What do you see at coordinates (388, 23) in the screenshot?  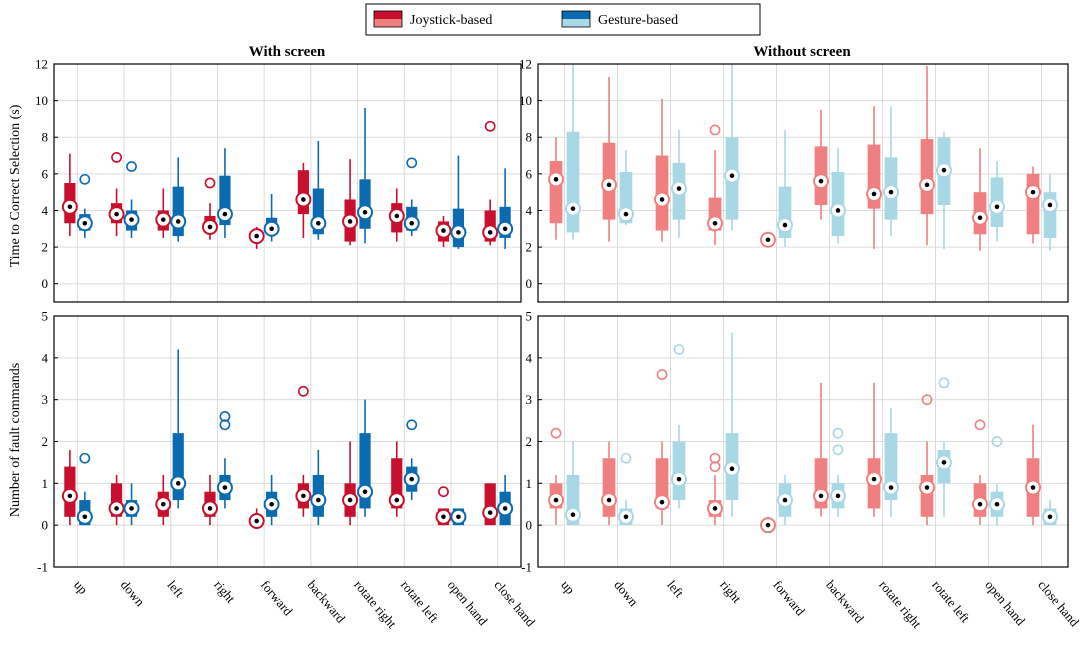 I see `legend-swatch-joystick-light` at bounding box center [388, 23].